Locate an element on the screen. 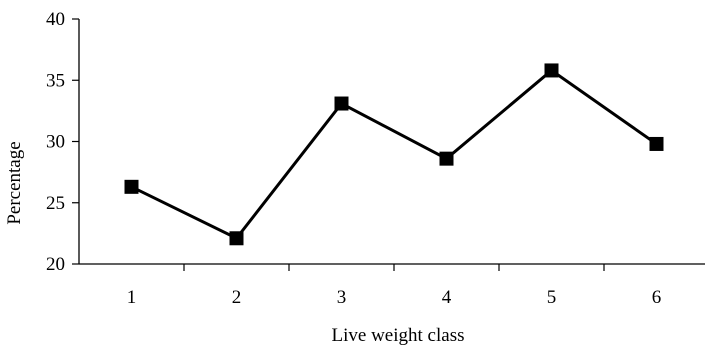 This screenshot has height=352, width=705. y-tick-label: 25 is located at coordinates (55, 203).